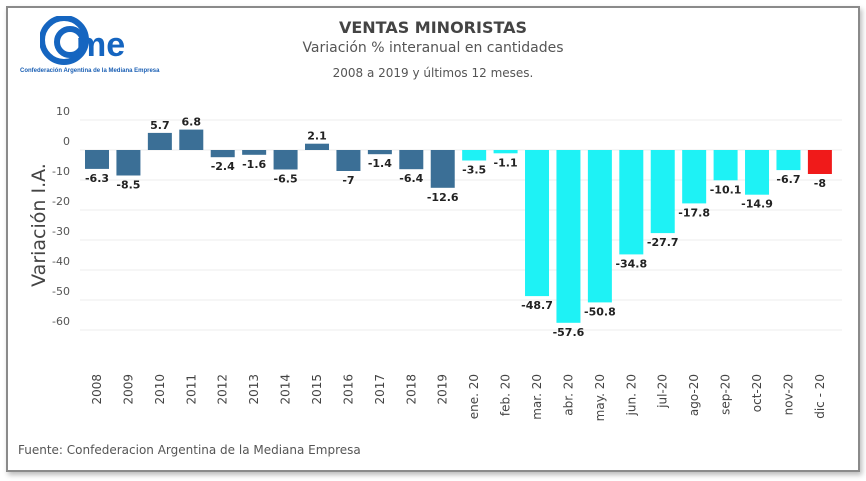 This screenshot has height=481, width=866. I want to click on data-label: -34.8, so click(631, 263).